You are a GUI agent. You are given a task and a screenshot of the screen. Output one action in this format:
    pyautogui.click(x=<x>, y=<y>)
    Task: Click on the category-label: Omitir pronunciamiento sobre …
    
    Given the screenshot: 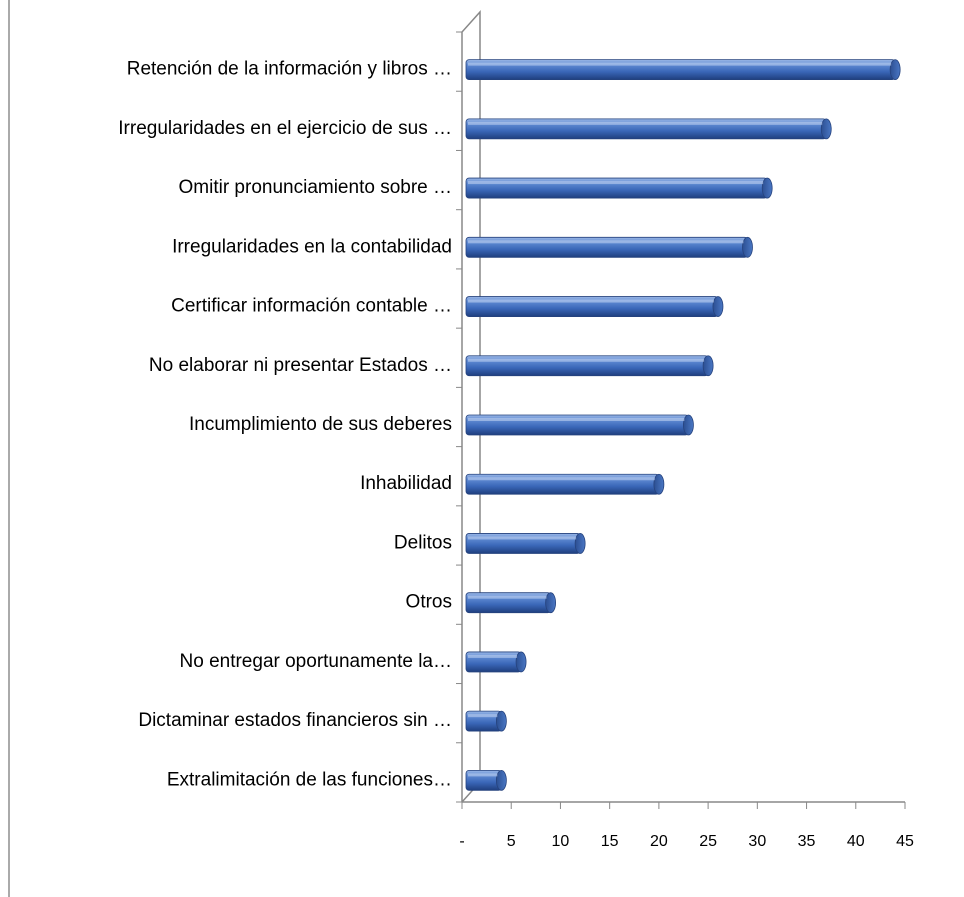 What is the action you would take?
    pyautogui.click(x=316, y=187)
    